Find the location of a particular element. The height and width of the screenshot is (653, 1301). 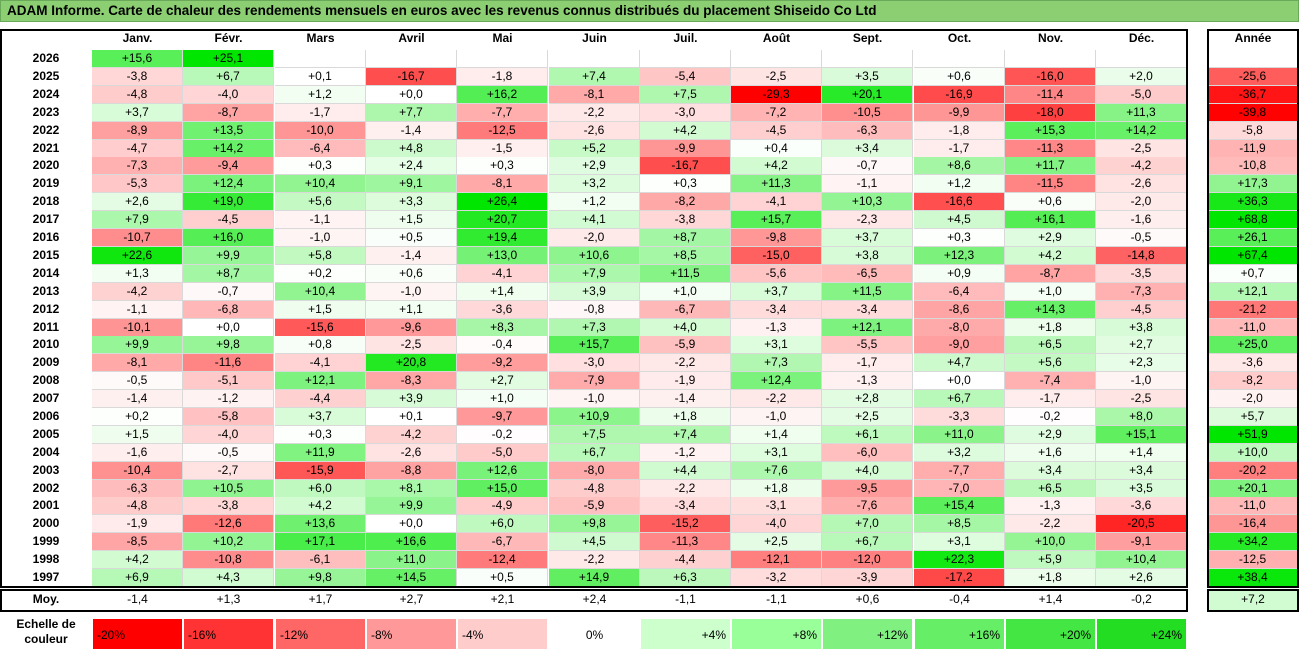

heatmap-cell: -6,0 is located at coordinates (867, 453).